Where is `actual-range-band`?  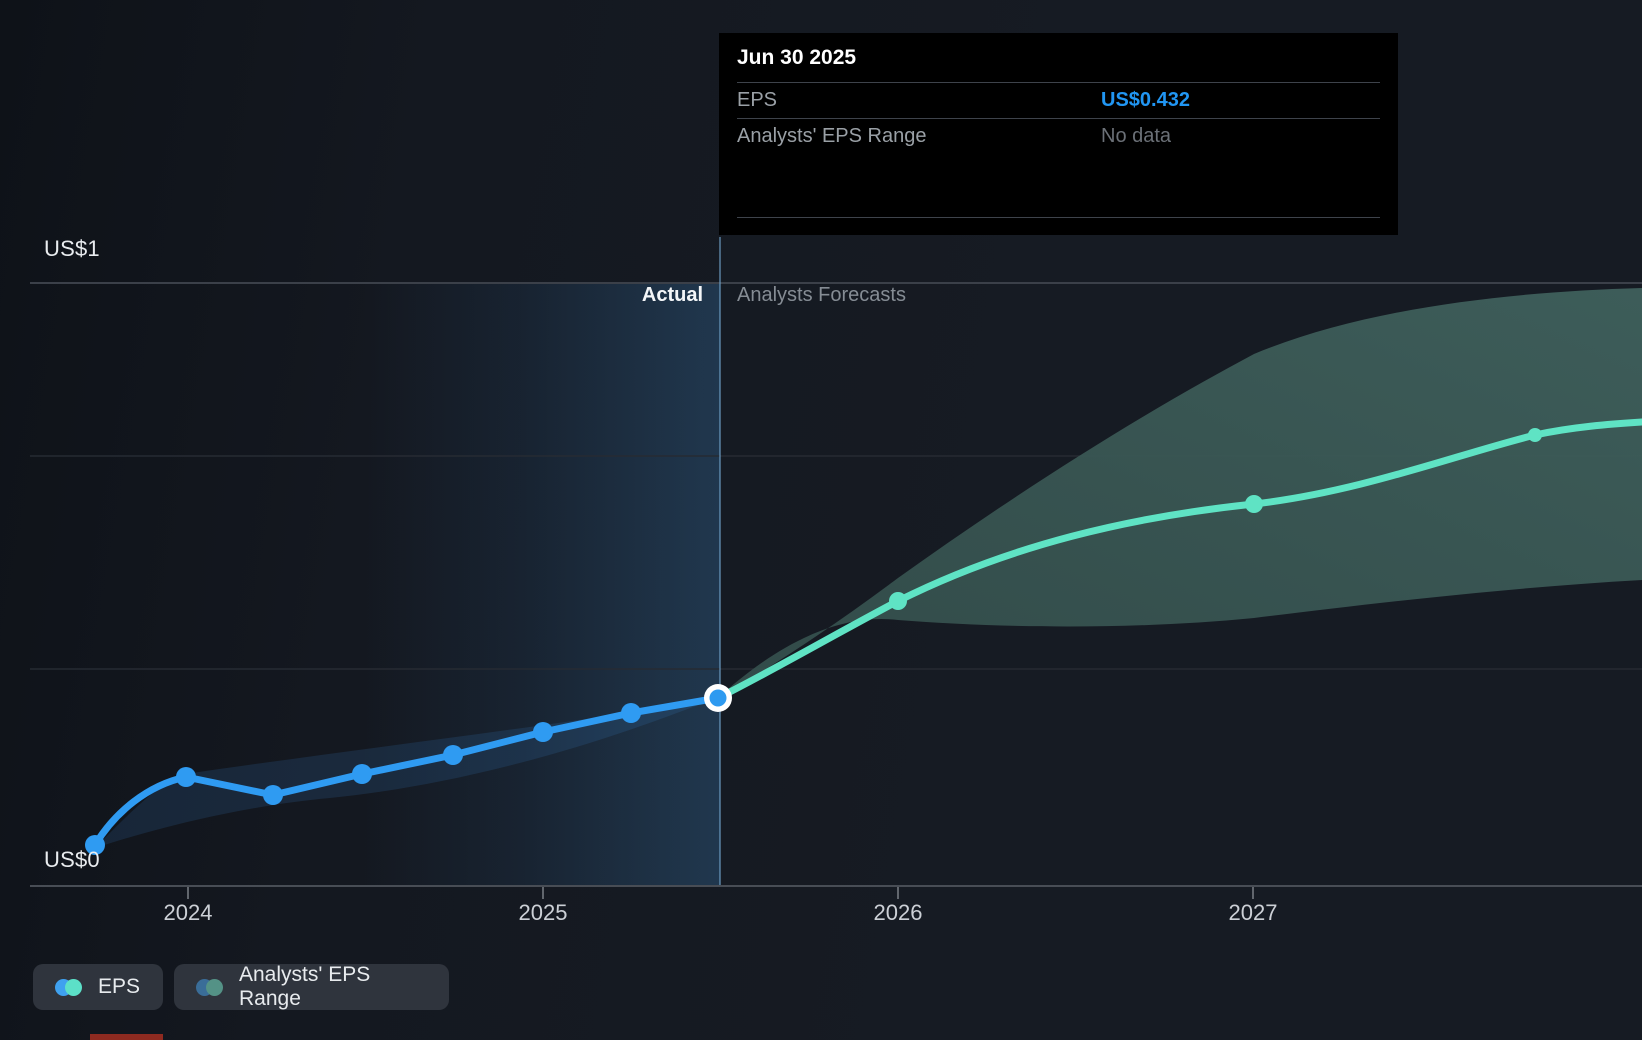
actual-range-band is located at coordinates (405, 773).